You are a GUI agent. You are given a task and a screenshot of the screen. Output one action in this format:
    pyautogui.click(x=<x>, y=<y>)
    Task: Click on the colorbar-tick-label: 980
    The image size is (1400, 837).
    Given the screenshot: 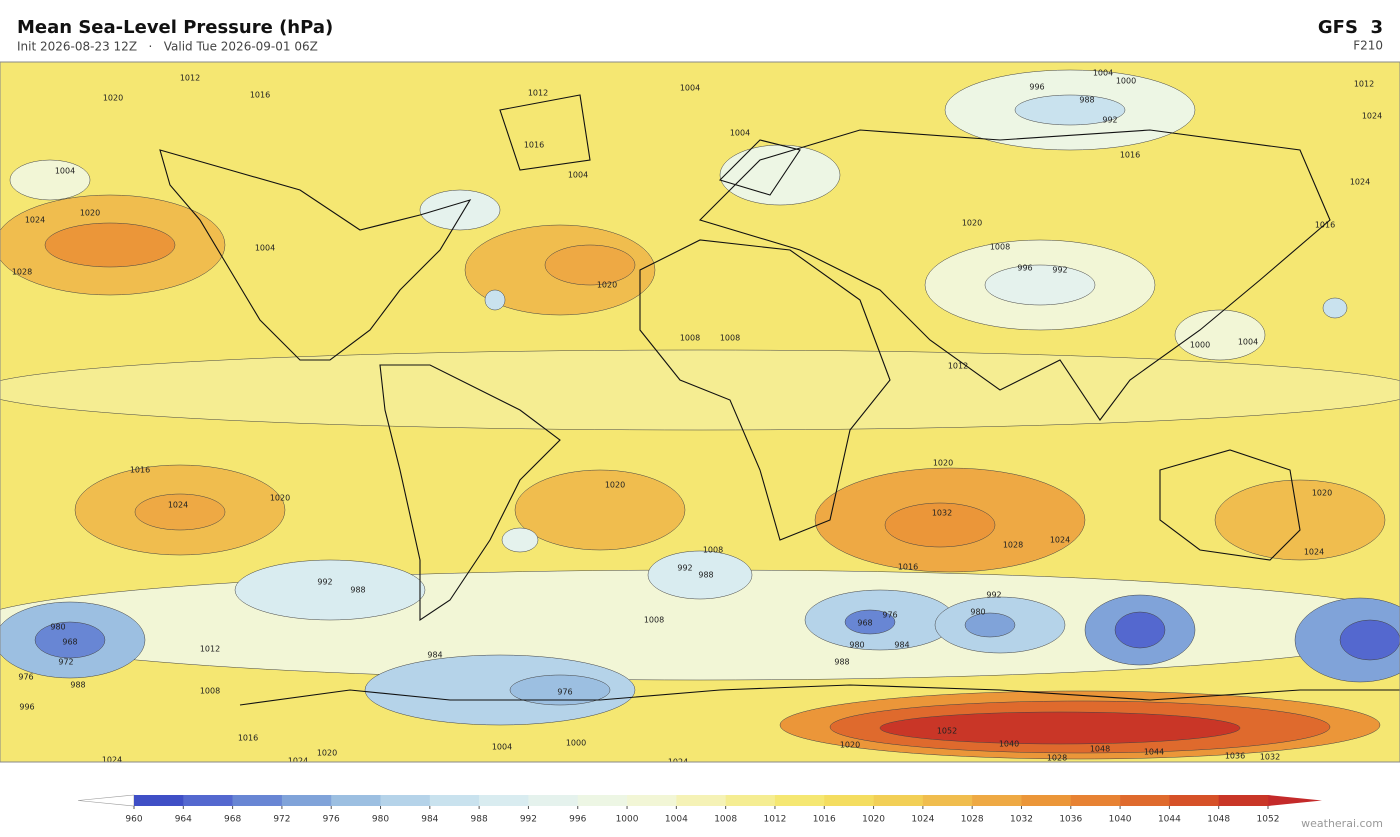 What is the action you would take?
    pyautogui.click(x=380, y=820)
    